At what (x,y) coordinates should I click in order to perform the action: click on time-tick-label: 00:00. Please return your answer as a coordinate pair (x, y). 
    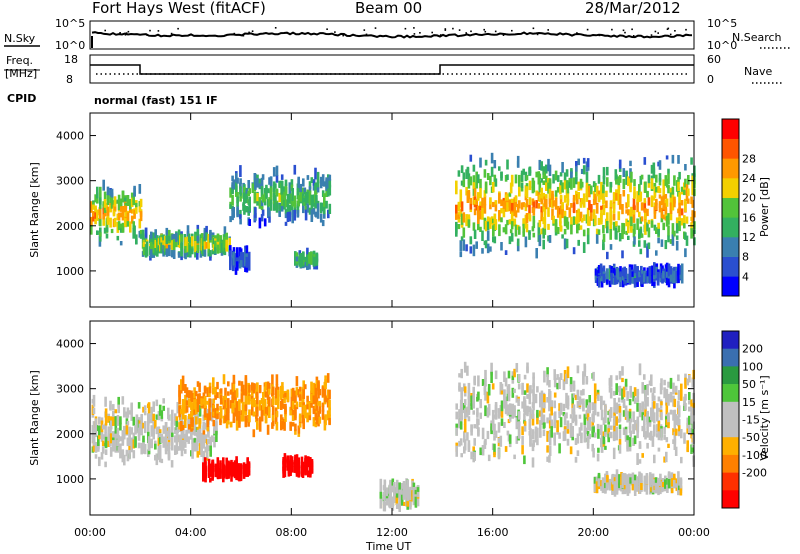
    Looking at the image, I should click on (90, 532).